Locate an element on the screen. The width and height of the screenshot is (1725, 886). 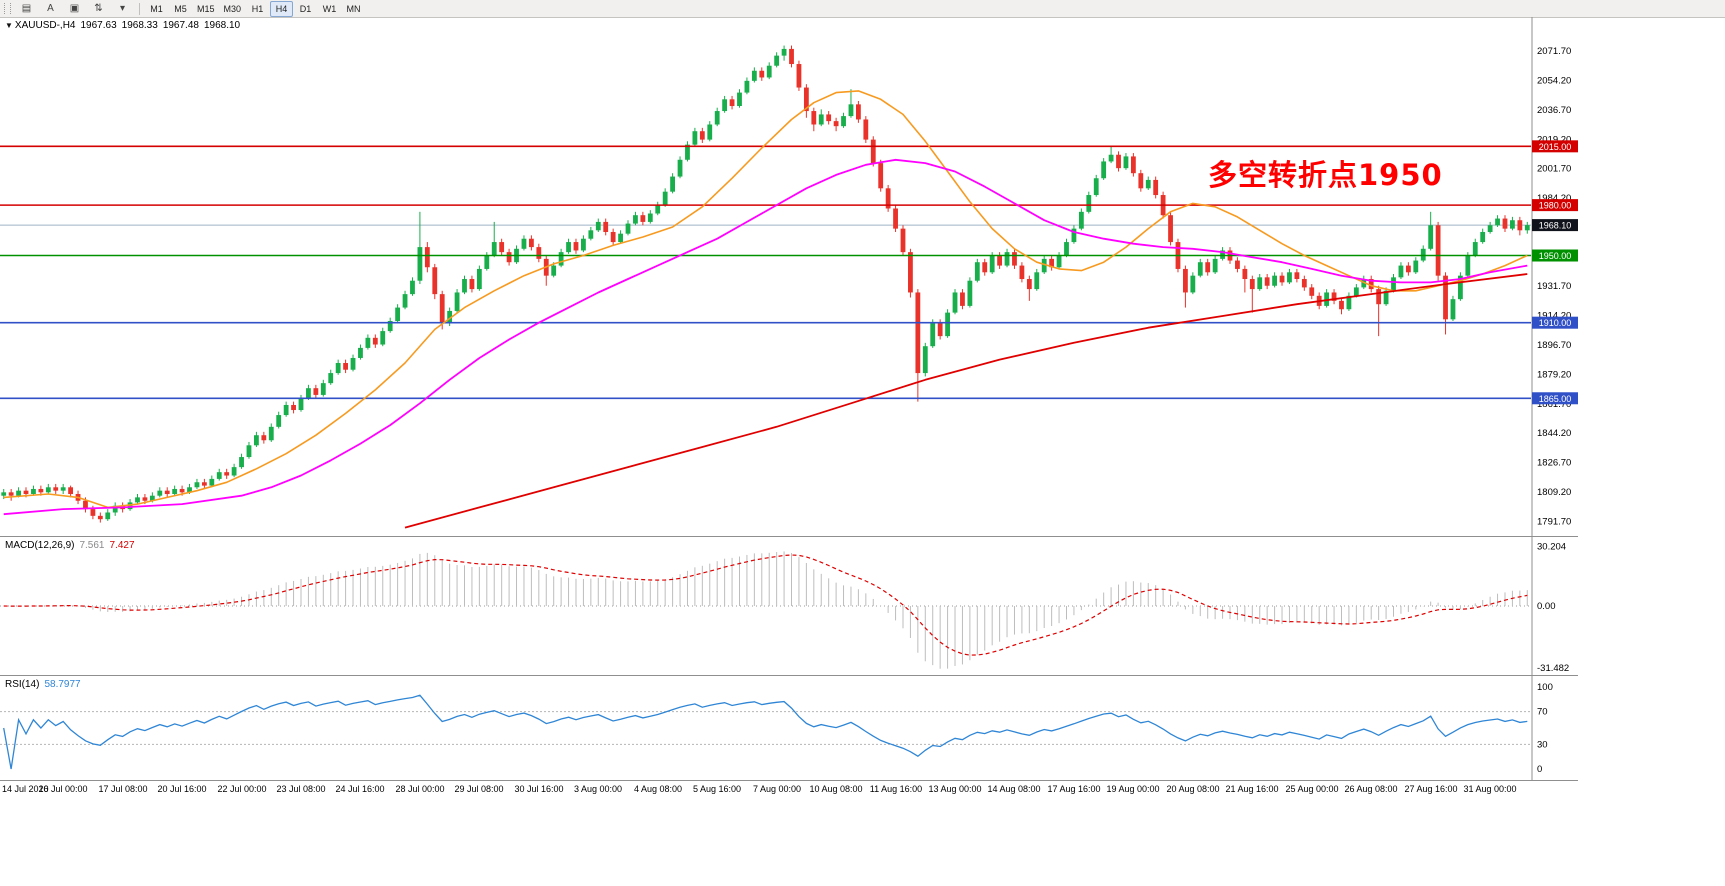
time-axis-label: 14 Jul 2020 is located at coordinates (25, 789).